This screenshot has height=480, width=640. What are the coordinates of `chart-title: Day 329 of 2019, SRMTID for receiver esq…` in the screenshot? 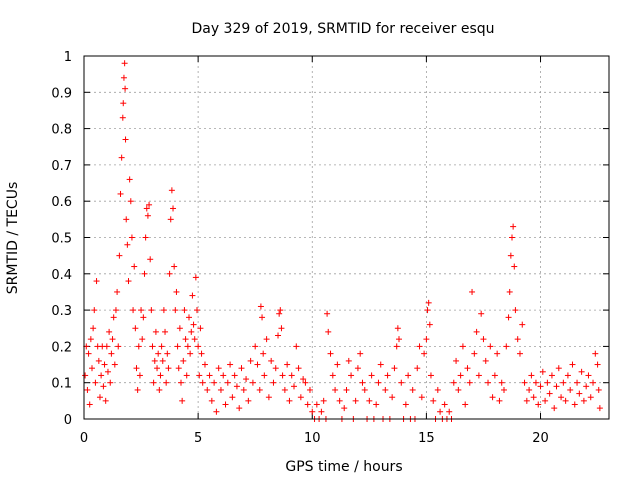 It's located at (342, 29).